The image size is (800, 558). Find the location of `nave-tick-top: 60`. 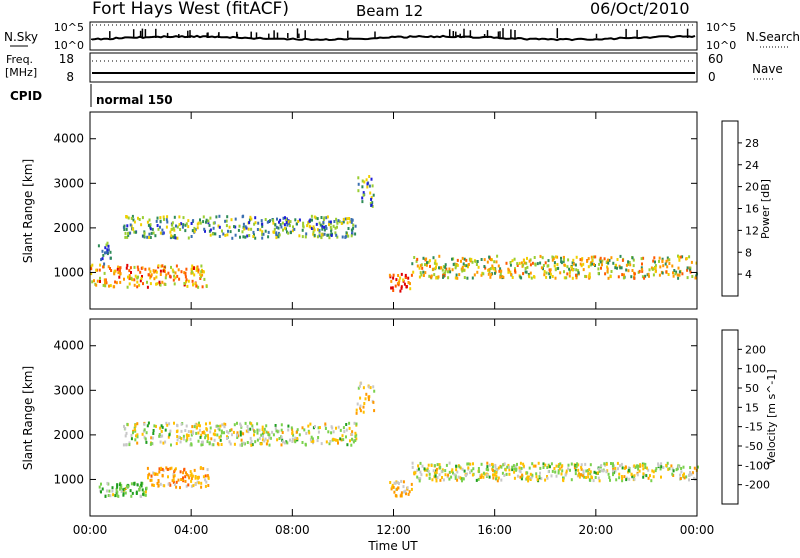

nave-tick-top: 60 is located at coordinates (715, 59).